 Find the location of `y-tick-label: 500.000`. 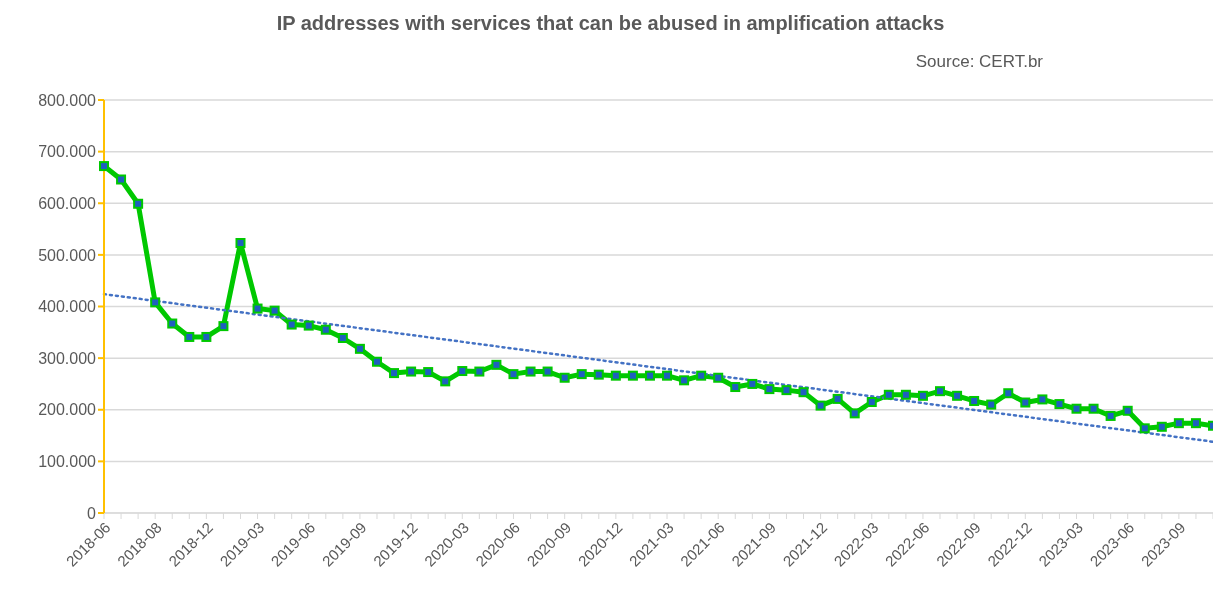

y-tick-label: 500.000 is located at coordinates (67, 255).